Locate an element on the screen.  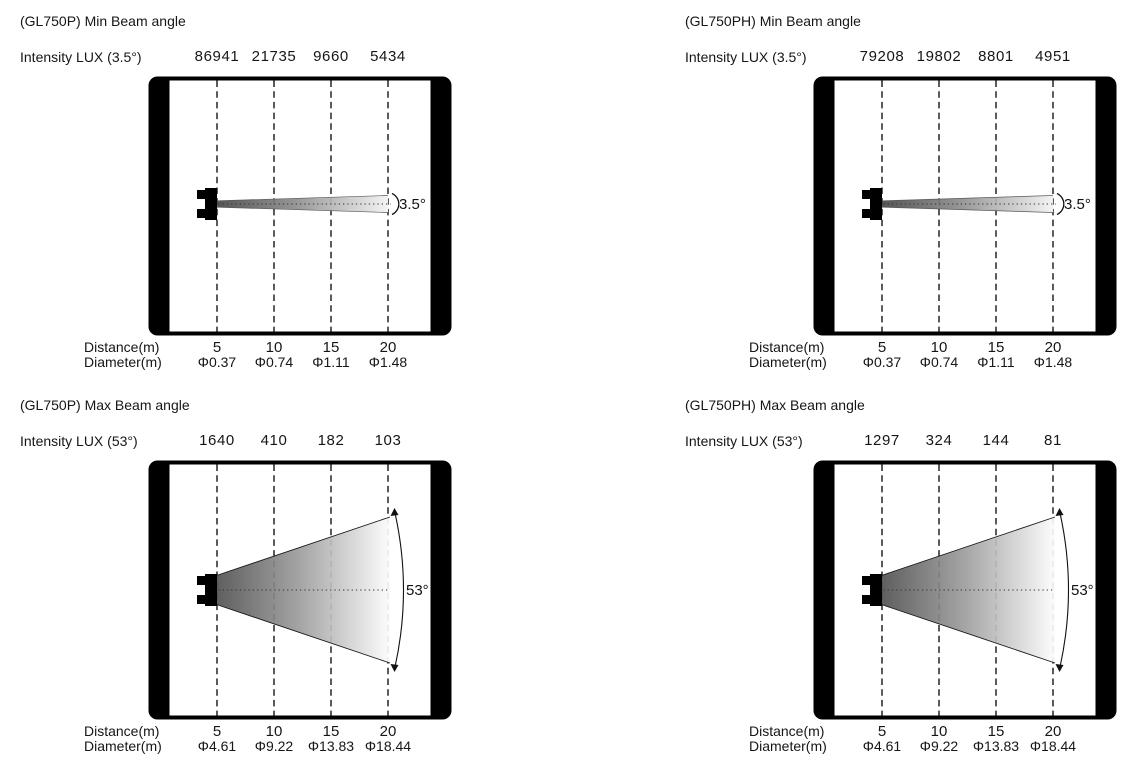
panel-title: (GL750P) Min Beam angle is located at coordinates (103, 21).